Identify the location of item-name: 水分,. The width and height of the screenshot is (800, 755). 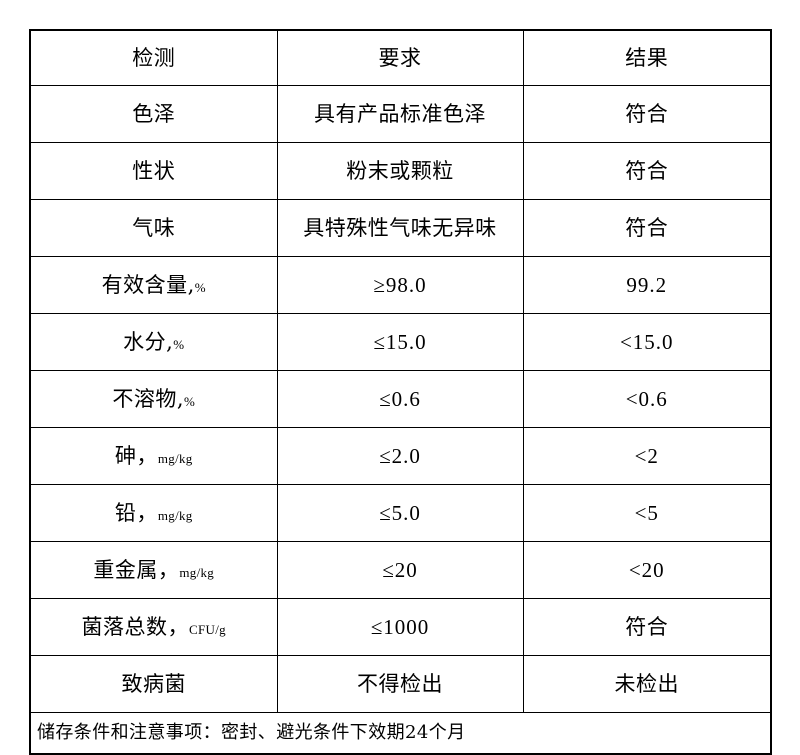
(148, 341).